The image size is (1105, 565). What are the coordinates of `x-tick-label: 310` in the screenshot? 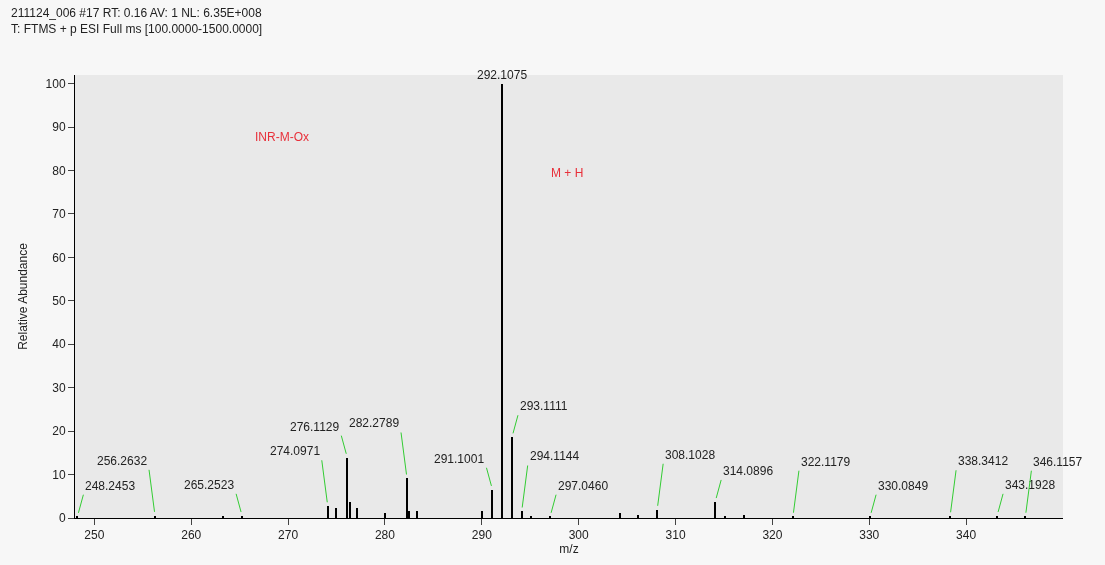 It's located at (675, 535).